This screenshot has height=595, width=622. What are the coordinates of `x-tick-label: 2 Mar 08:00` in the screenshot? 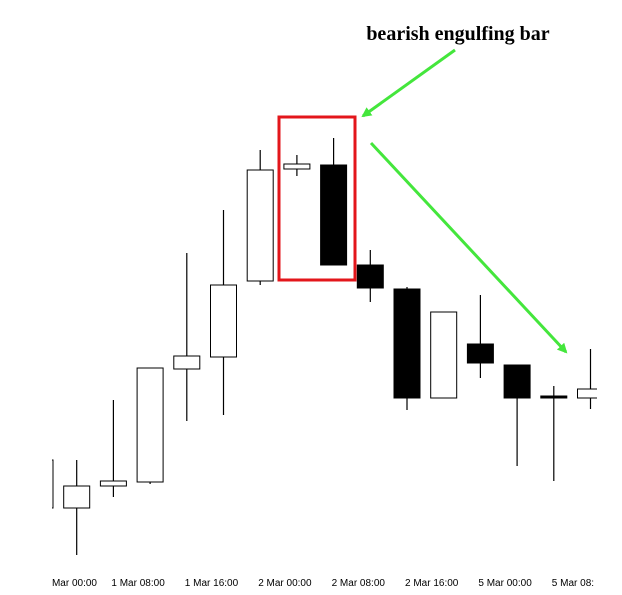 It's located at (359, 583).